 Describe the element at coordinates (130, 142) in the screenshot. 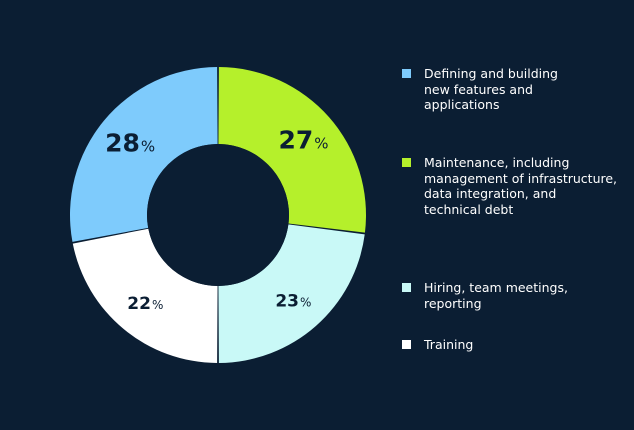

I see `data-label: 28%` at that location.